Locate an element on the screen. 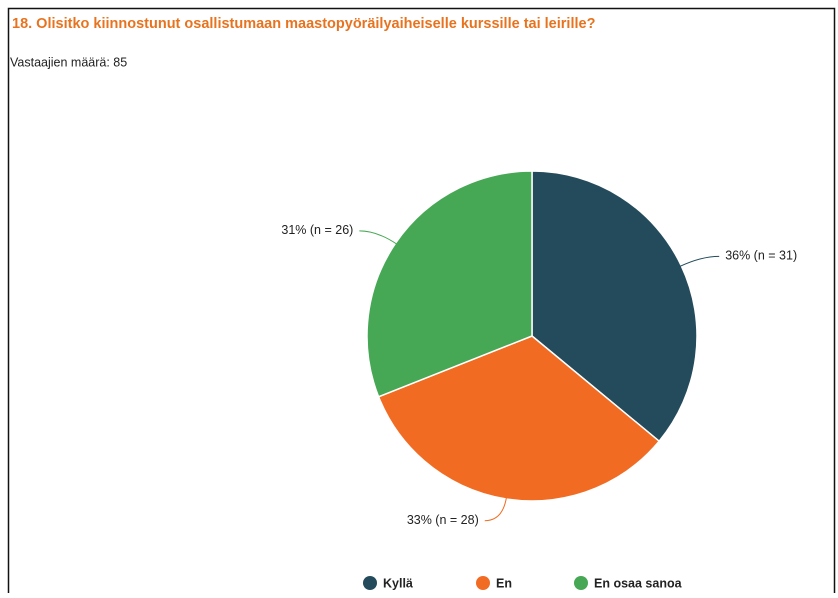  data-label: 31% (n = 26) is located at coordinates (317, 230).